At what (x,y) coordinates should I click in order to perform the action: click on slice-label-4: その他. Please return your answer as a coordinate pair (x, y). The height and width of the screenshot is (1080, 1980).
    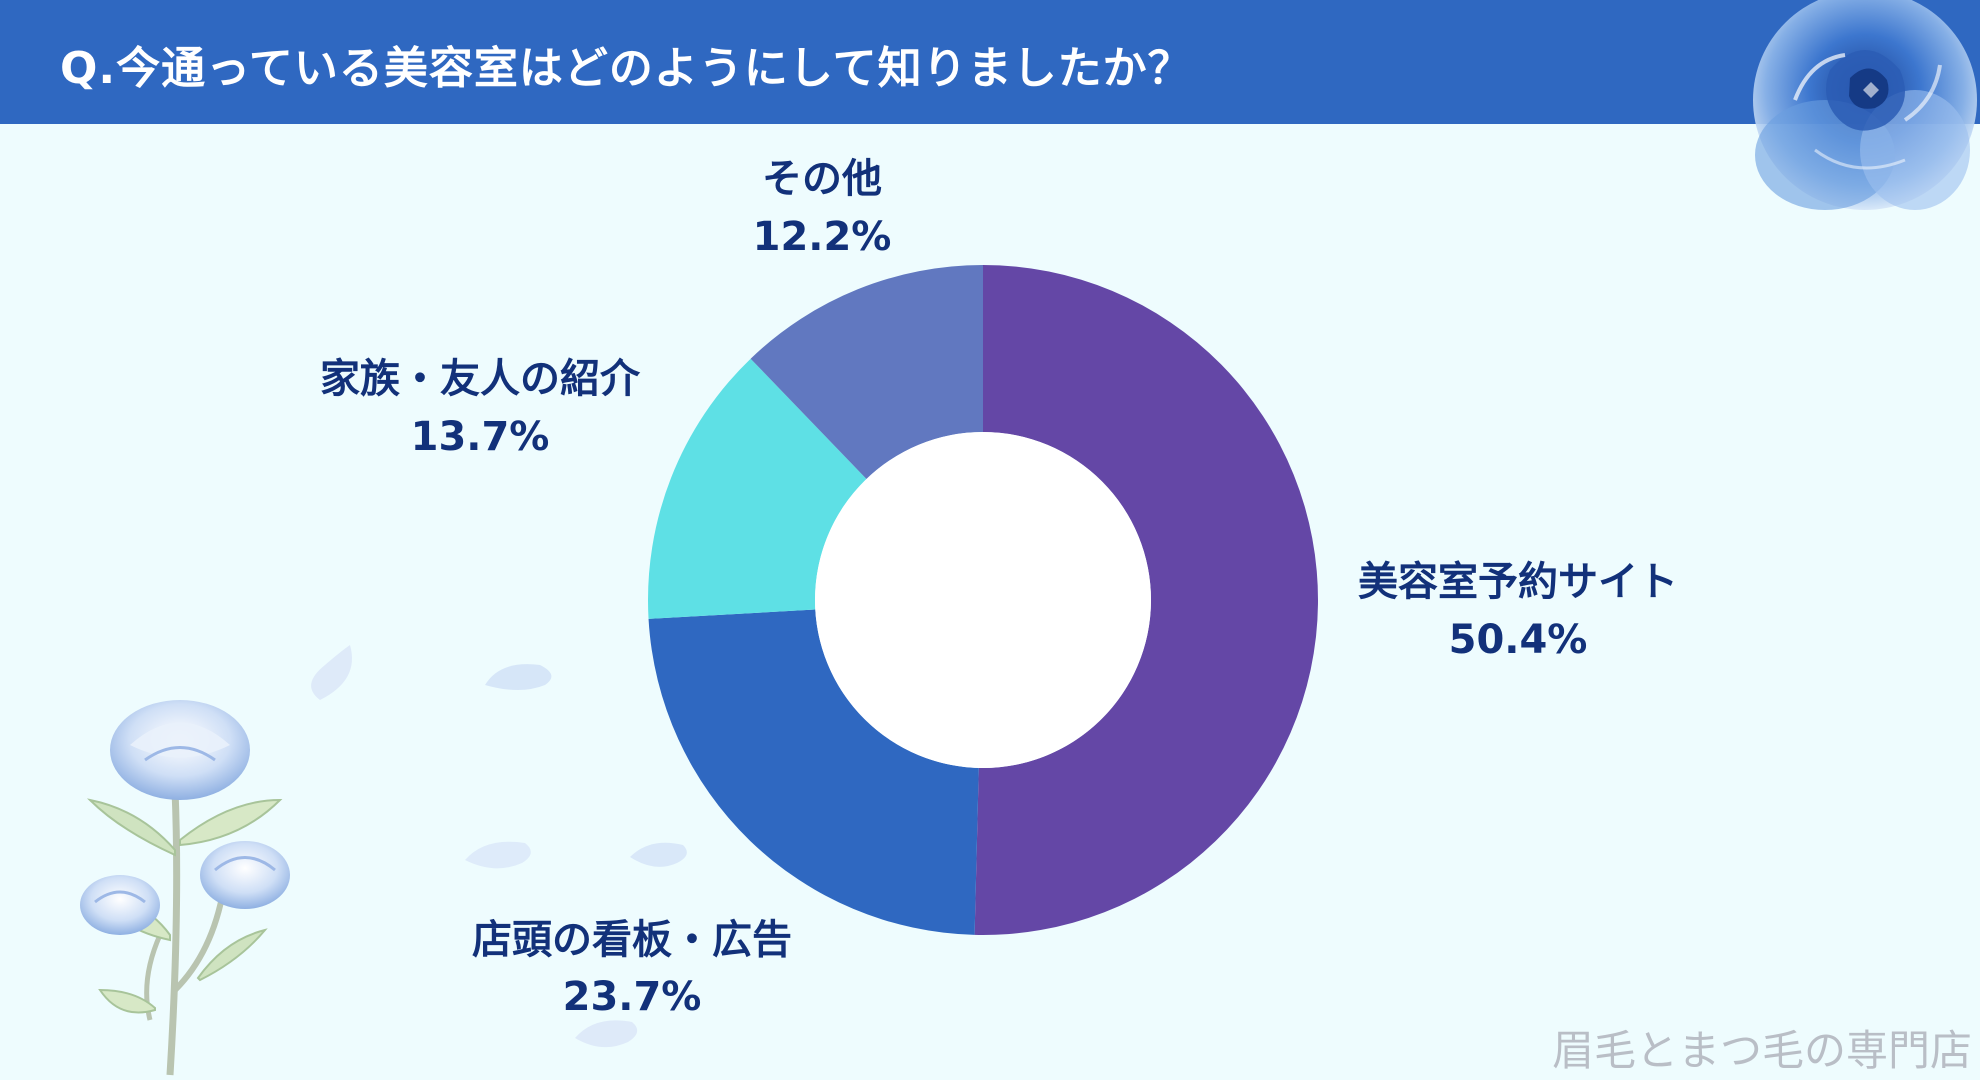
    Looking at the image, I should click on (822, 179).